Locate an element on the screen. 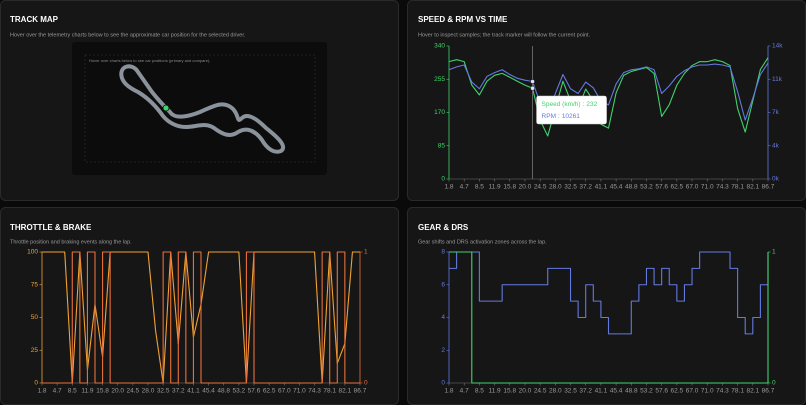  tooltip-name: RPM is located at coordinates (549, 116).